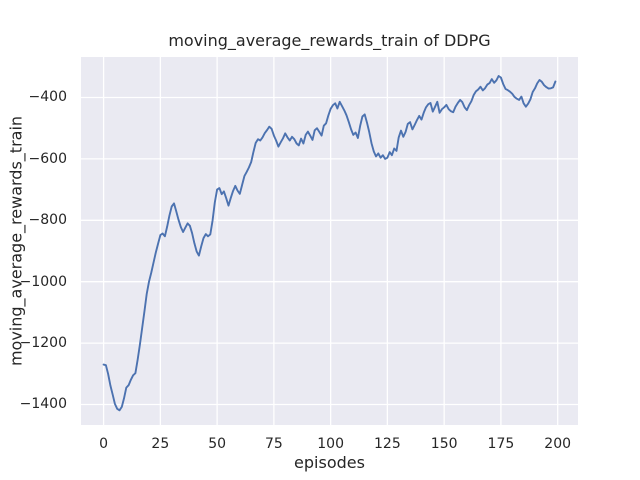  Describe the element at coordinates (47, 158) in the screenshot. I see `y-tick-label: −600` at that location.